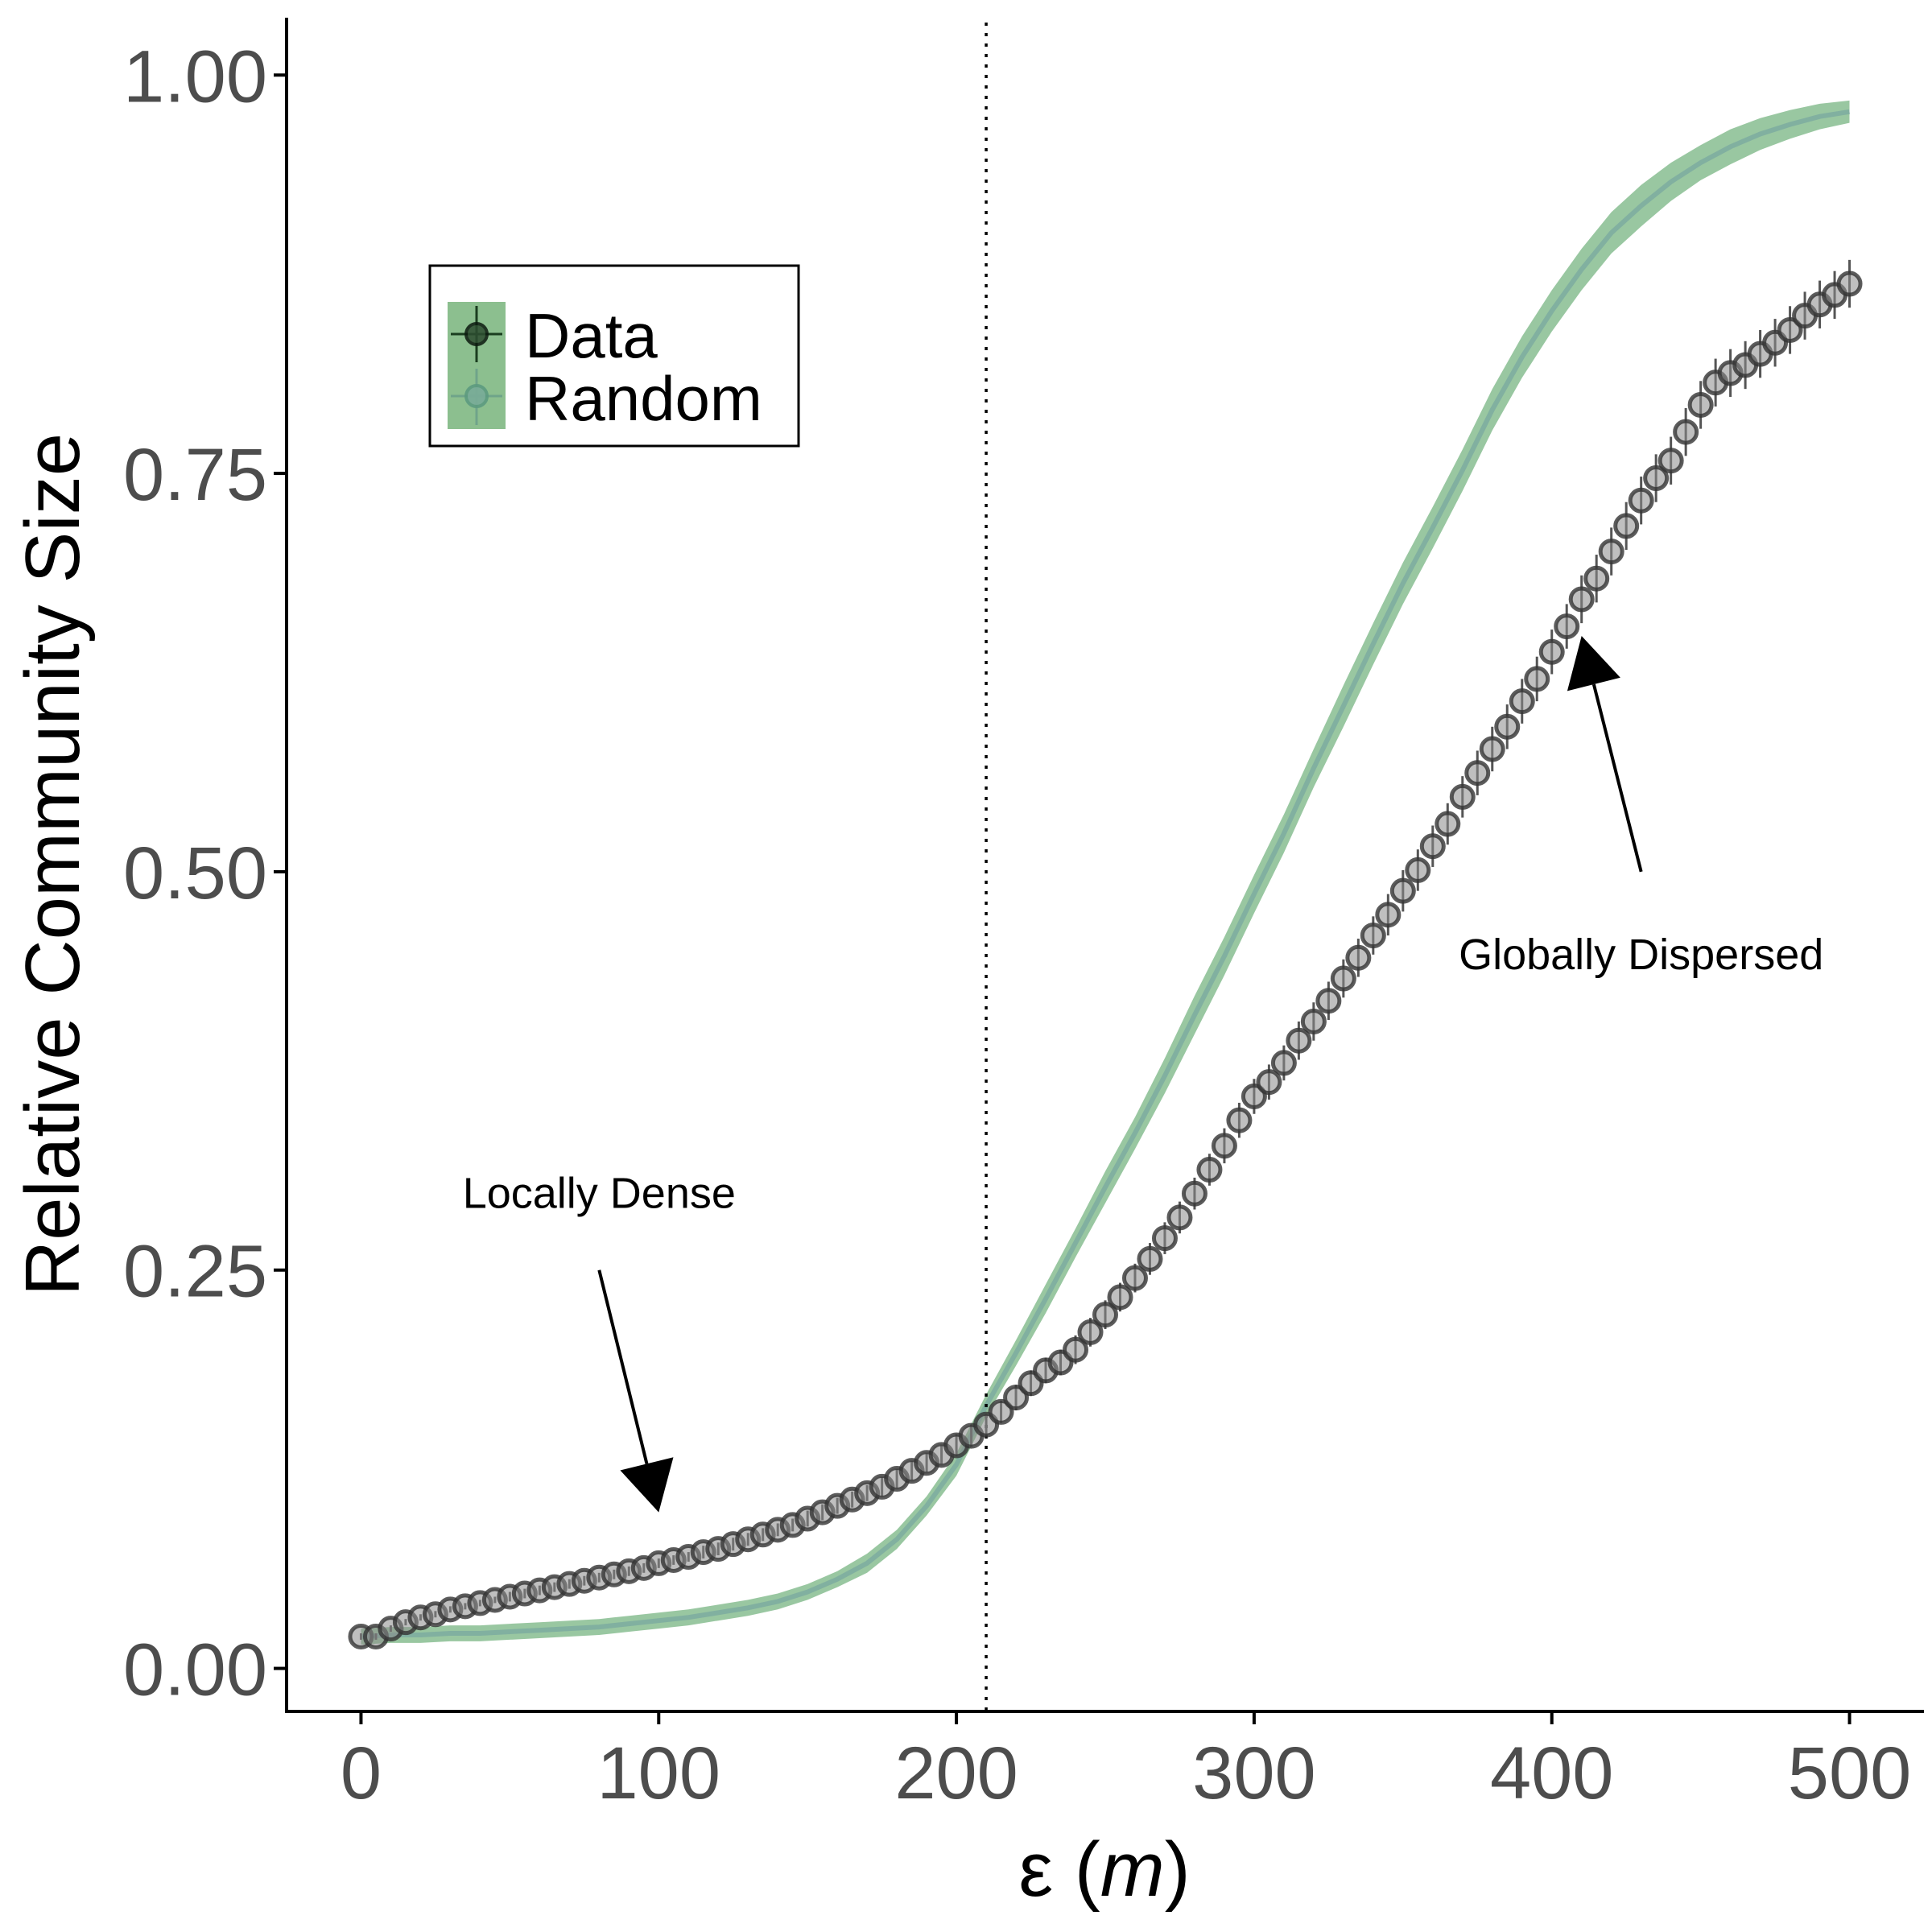  What do you see at coordinates (195, 475) in the screenshot?
I see `y-tick-label: 0.75` at bounding box center [195, 475].